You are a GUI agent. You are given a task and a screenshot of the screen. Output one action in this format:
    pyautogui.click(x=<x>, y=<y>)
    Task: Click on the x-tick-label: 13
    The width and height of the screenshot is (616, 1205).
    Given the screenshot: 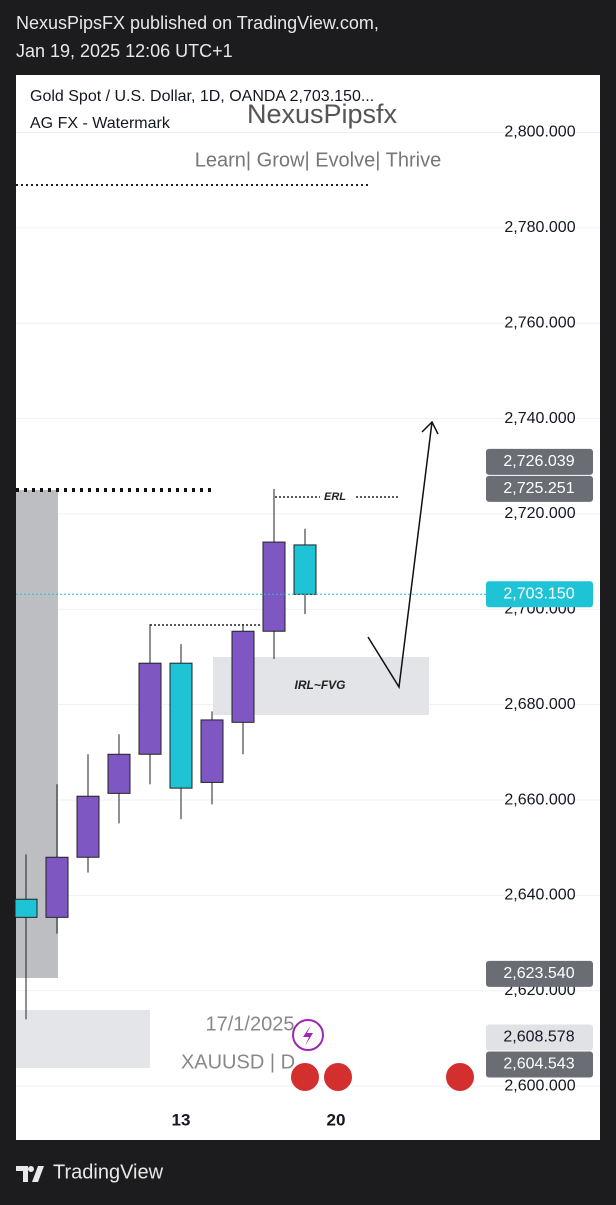 What is the action you would take?
    pyautogui.click(x=181, y=1119)
    